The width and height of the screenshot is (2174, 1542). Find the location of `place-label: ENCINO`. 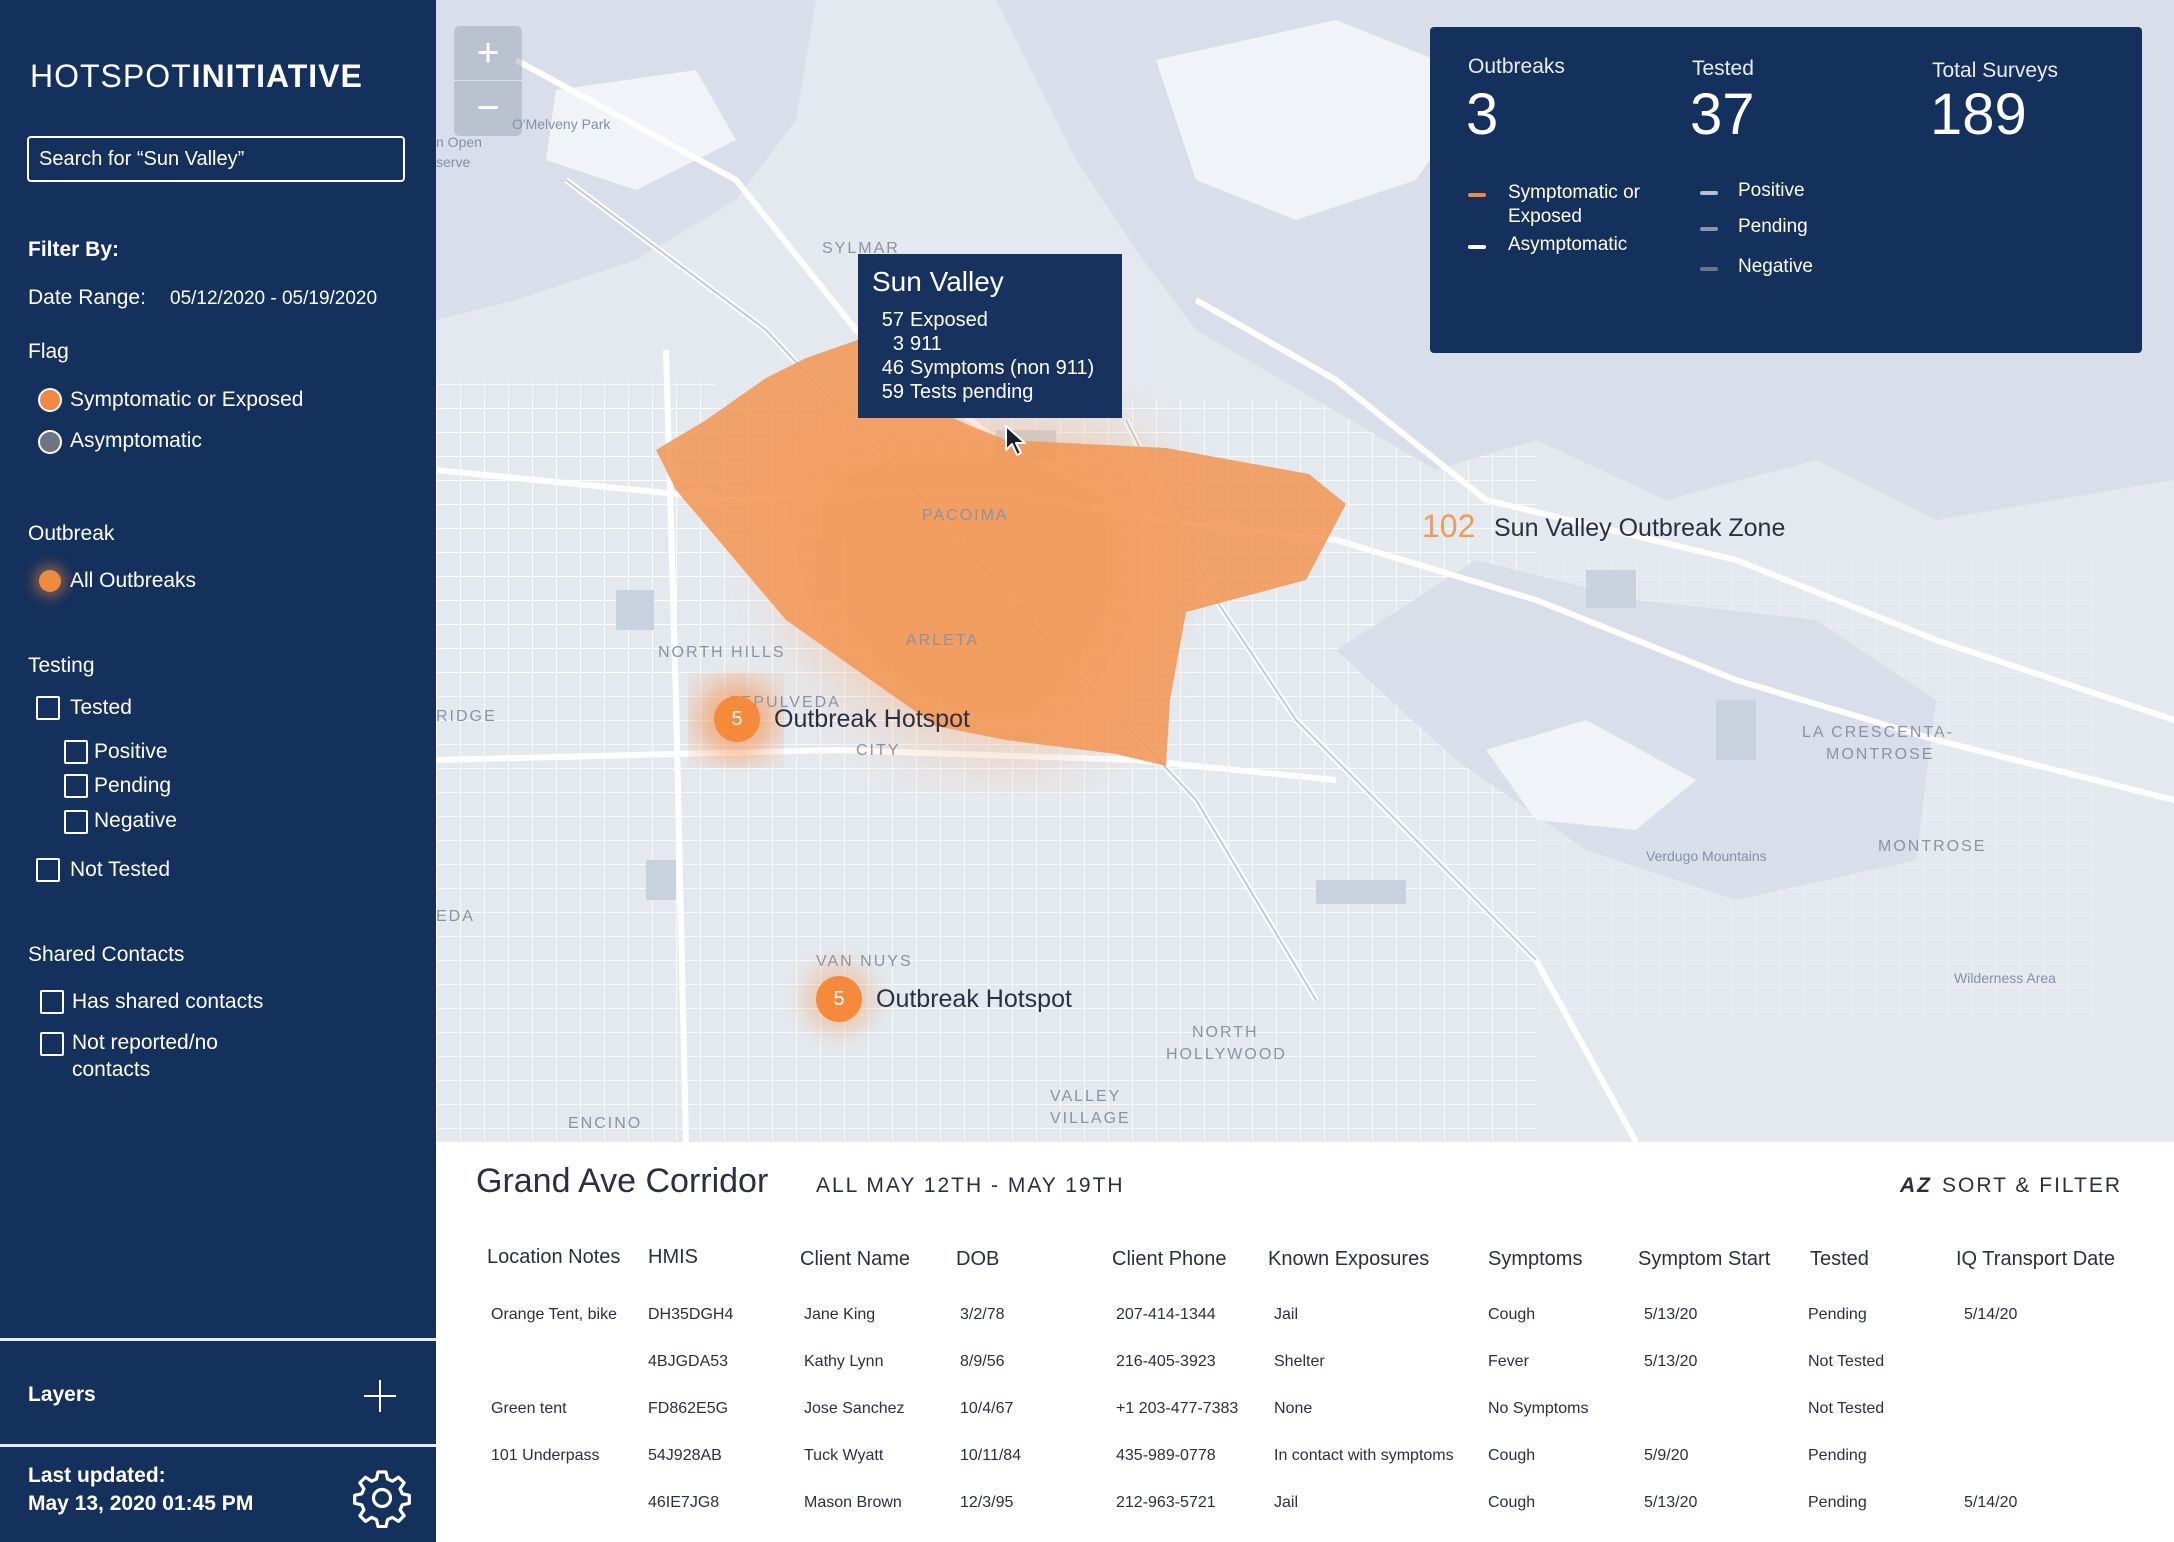

place-label: ENCINO is located at coordinates (605, 1123).